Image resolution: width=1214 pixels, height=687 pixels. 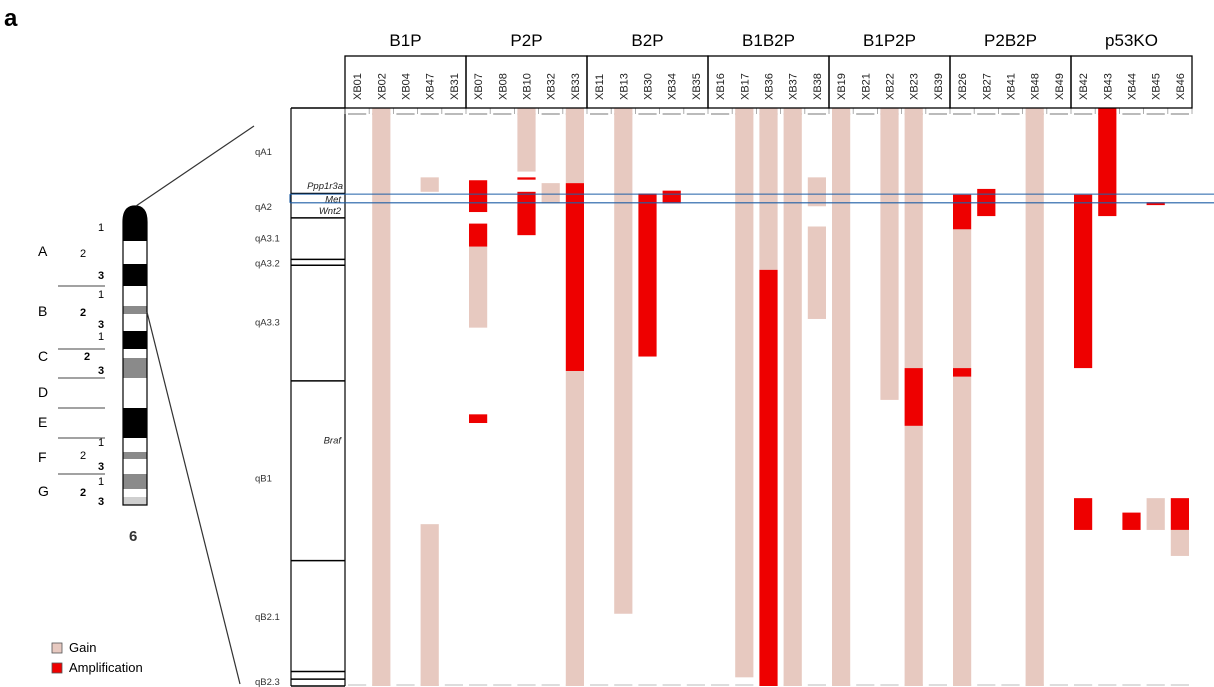 What do you see at coordinates (11, 18) in the screenshot?
I see `panel-letter: a` at bounding box center [11, 18].